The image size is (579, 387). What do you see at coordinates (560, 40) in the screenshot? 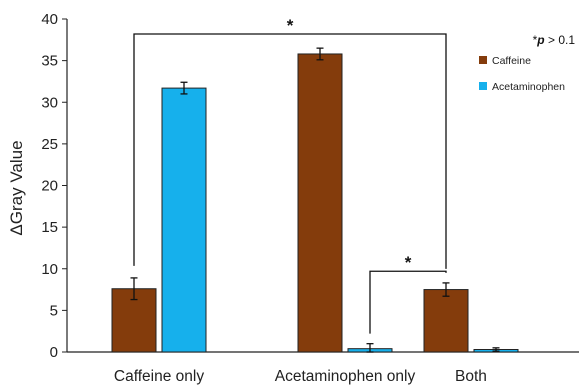
I see `significance-threshold: > 0.1` at bounding box center [560, 40].